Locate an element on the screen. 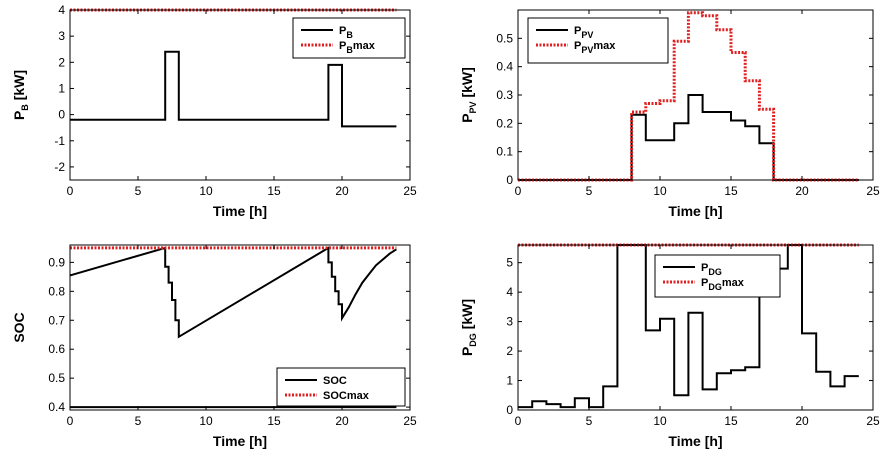  x-tick-label-pdg-0: 0 is located at coordinates (518, 421).